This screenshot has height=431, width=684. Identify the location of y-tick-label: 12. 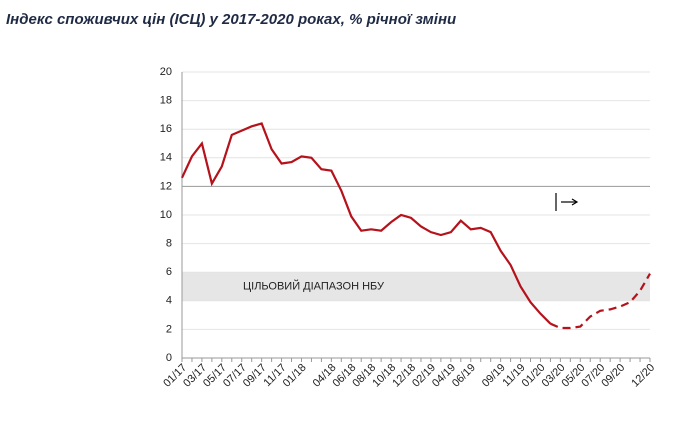
(166, 186).